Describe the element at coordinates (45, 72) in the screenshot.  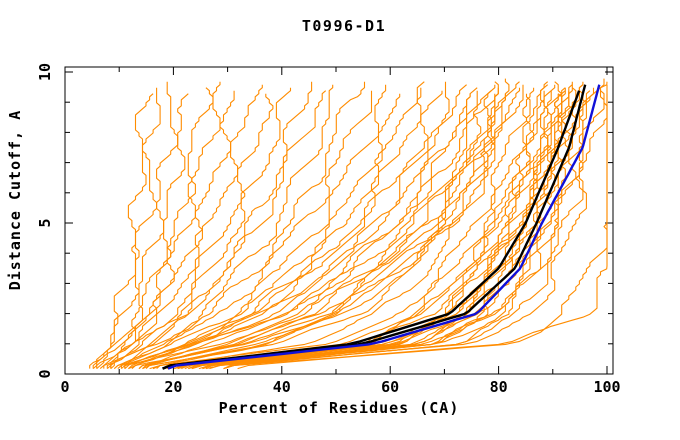
I see `y-tick-label: 10` at that location.